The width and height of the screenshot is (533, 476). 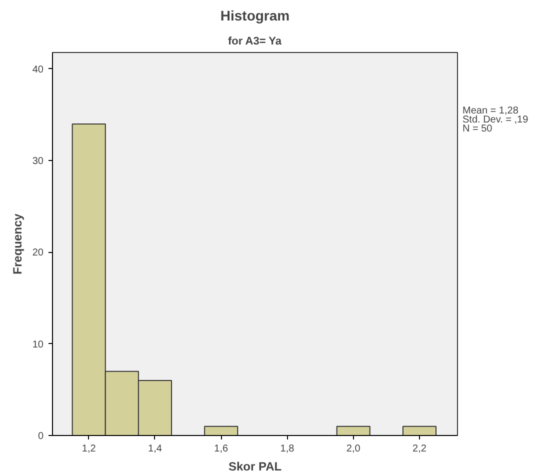 What do you see at coordinates (353, 449) in the screenshot?
I see `x-tick-label: 2,0` at bounding box center [353, 449].